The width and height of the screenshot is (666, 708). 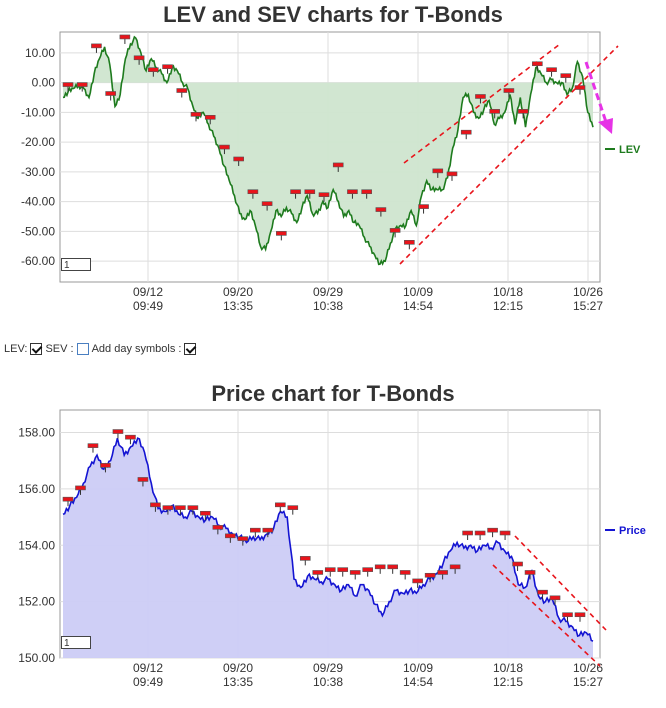 I want to click on x-tick-time: 13:35, so click(x=238, y=682).